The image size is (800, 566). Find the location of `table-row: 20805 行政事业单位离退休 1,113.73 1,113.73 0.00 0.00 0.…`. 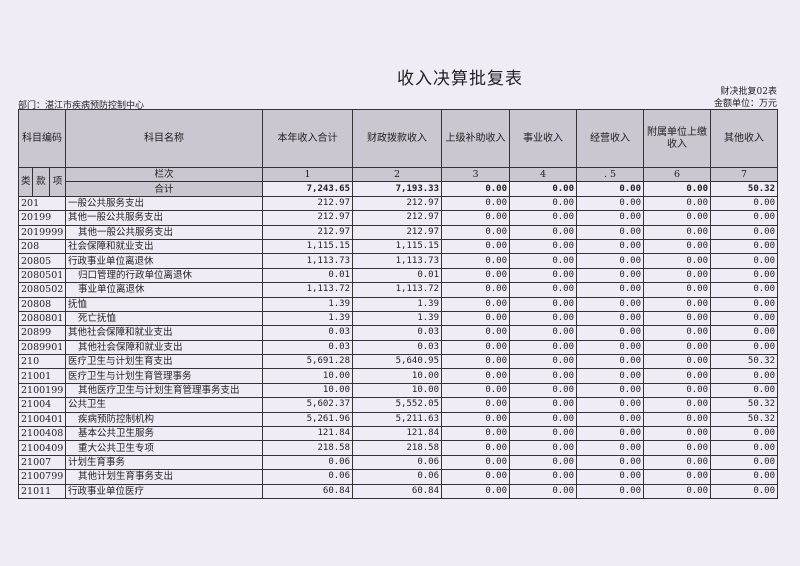

table-row: 20805 行政事业单位离退休 1,113.73 1,113.73 0.00 0.00 0.… is located at coordinates (398, 261).